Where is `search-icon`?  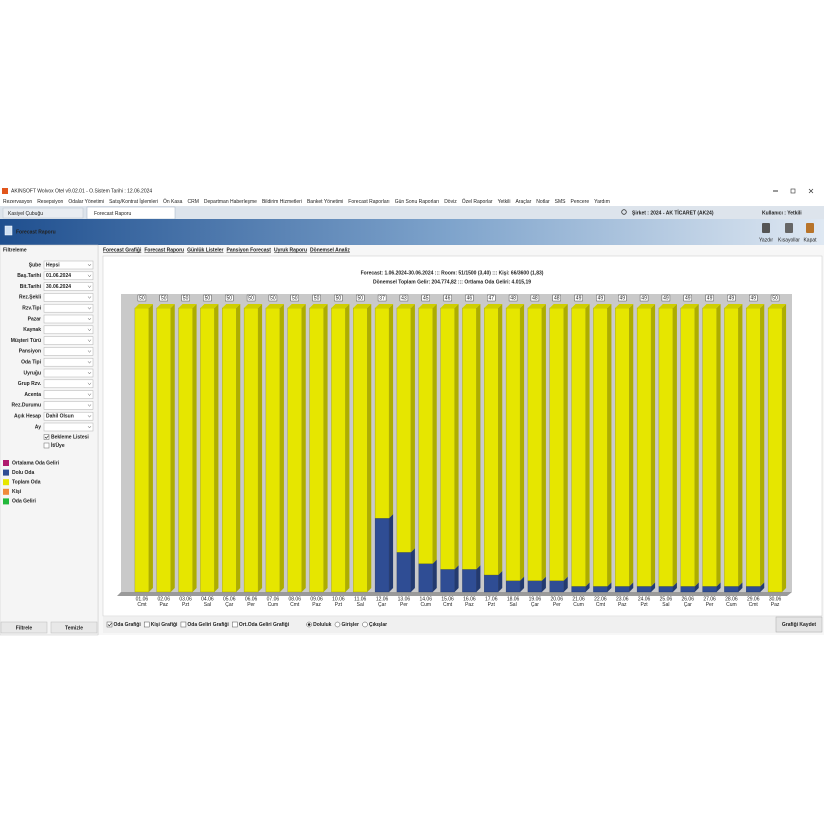
search-icon is located at coordinates (624, 212).